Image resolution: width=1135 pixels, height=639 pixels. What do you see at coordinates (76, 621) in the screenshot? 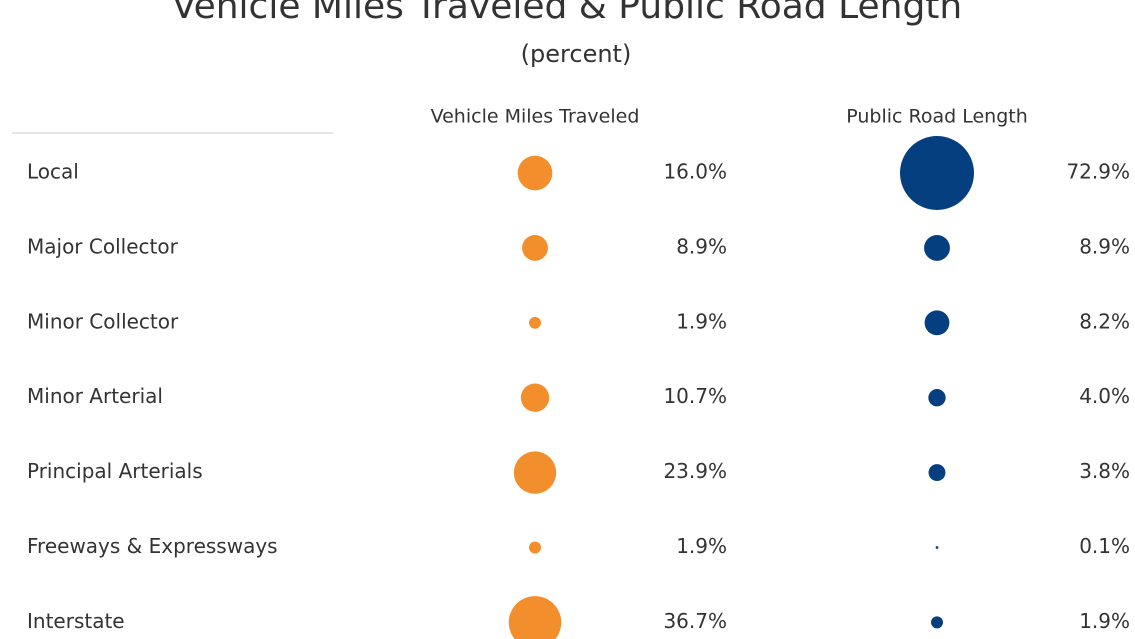
I see `row-label: Interstate` at bounding box center [76, 621].